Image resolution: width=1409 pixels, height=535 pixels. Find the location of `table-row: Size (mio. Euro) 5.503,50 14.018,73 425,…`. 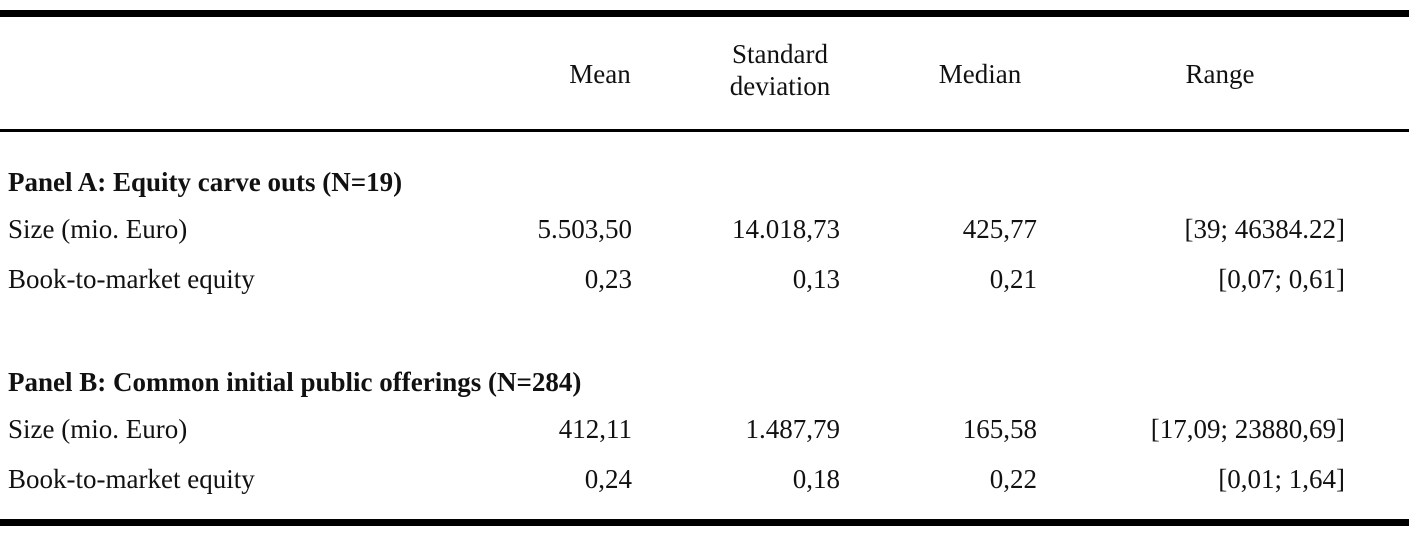

table-row: Size (mio. Euro) 5.503,50 14.018,73 425,… is located at coordinates (704, 229).